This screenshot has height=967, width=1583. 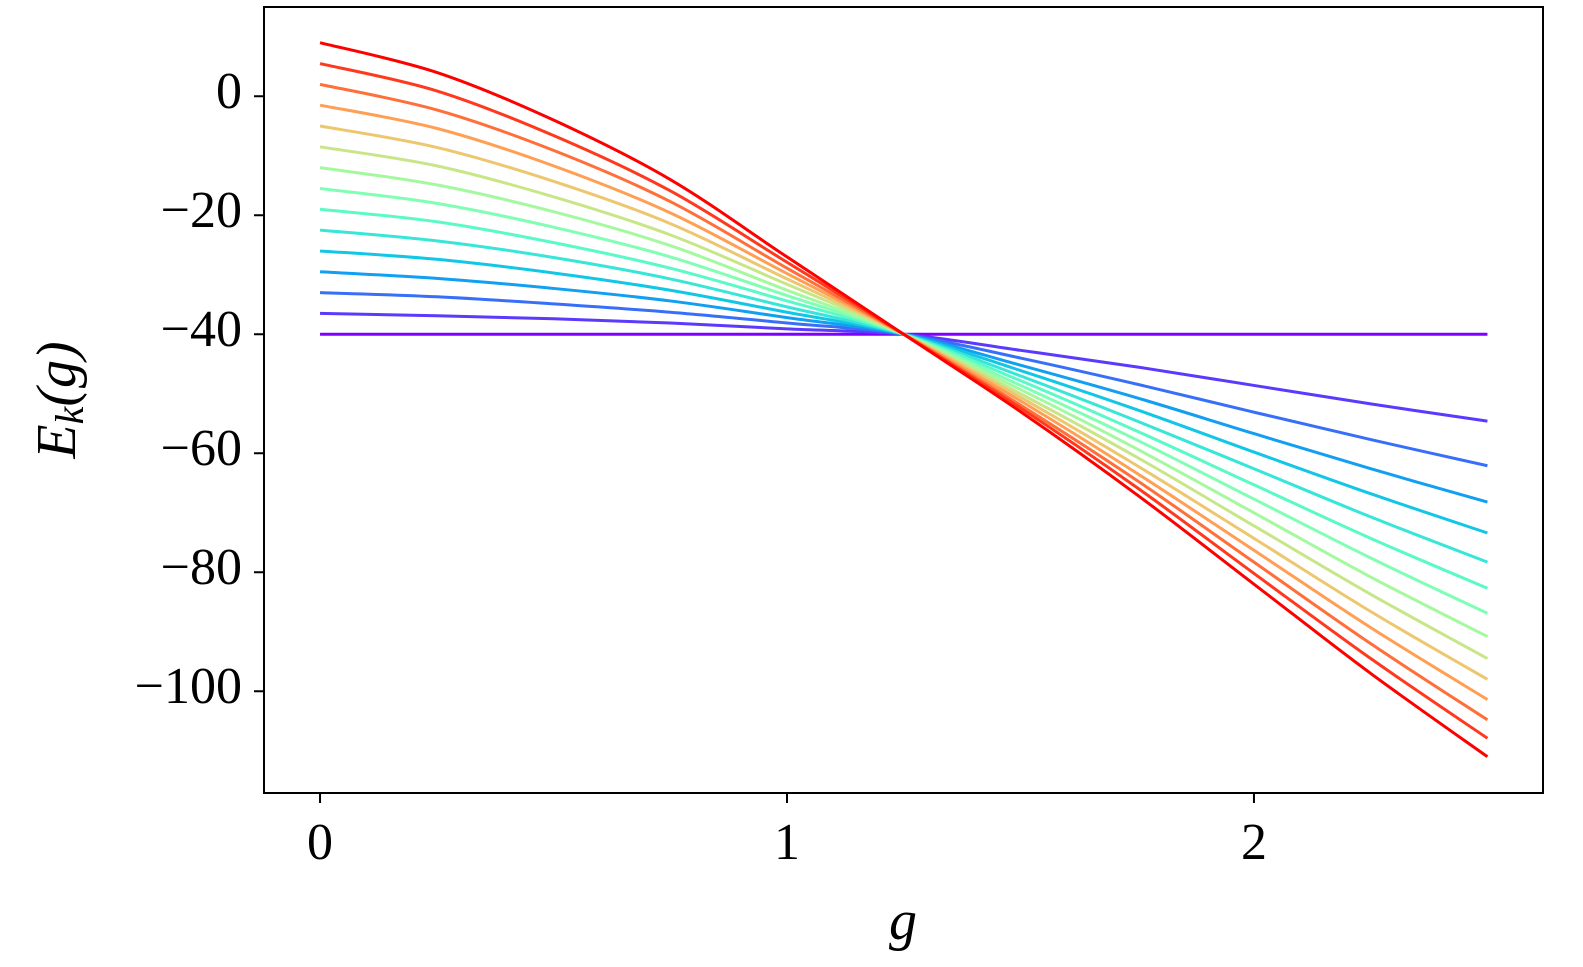 What do you see at coordinates (201, 448) in the screenshot?
I see `y-tick-label: −60` at bounding box center [201, 448].